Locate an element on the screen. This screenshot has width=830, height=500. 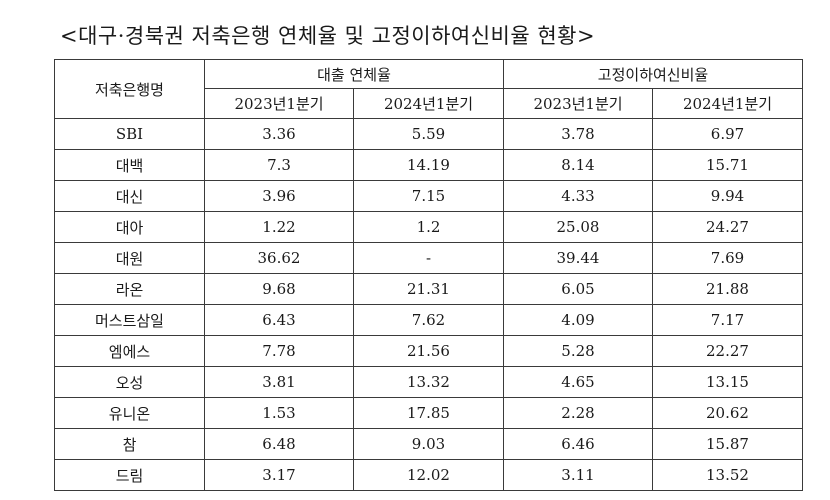
value-cell: 13.32 is located at coordinates (428, 382).